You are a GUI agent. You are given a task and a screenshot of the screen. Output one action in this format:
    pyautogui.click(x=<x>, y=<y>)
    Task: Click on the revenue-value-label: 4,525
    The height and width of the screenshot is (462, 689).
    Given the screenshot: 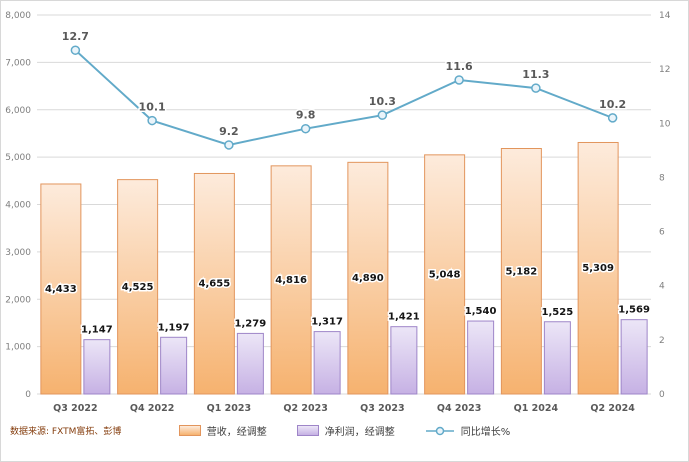 What is the action you would take?
    pyautogui.click(x=138, y=287)
    